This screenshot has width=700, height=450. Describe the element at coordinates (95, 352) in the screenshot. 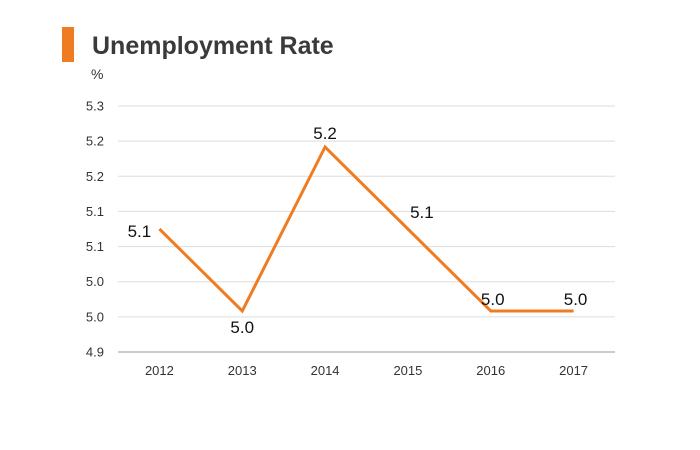

I see `y-tick-label: 4.9` at that location.